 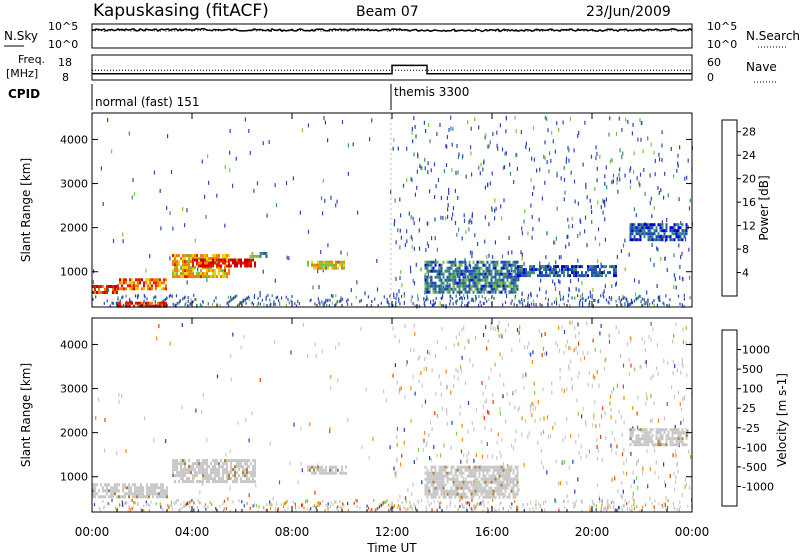 What do you see at coordinates (392, 69) in the screenshot?
I see `freq-line` at bounding box center [392, 69].